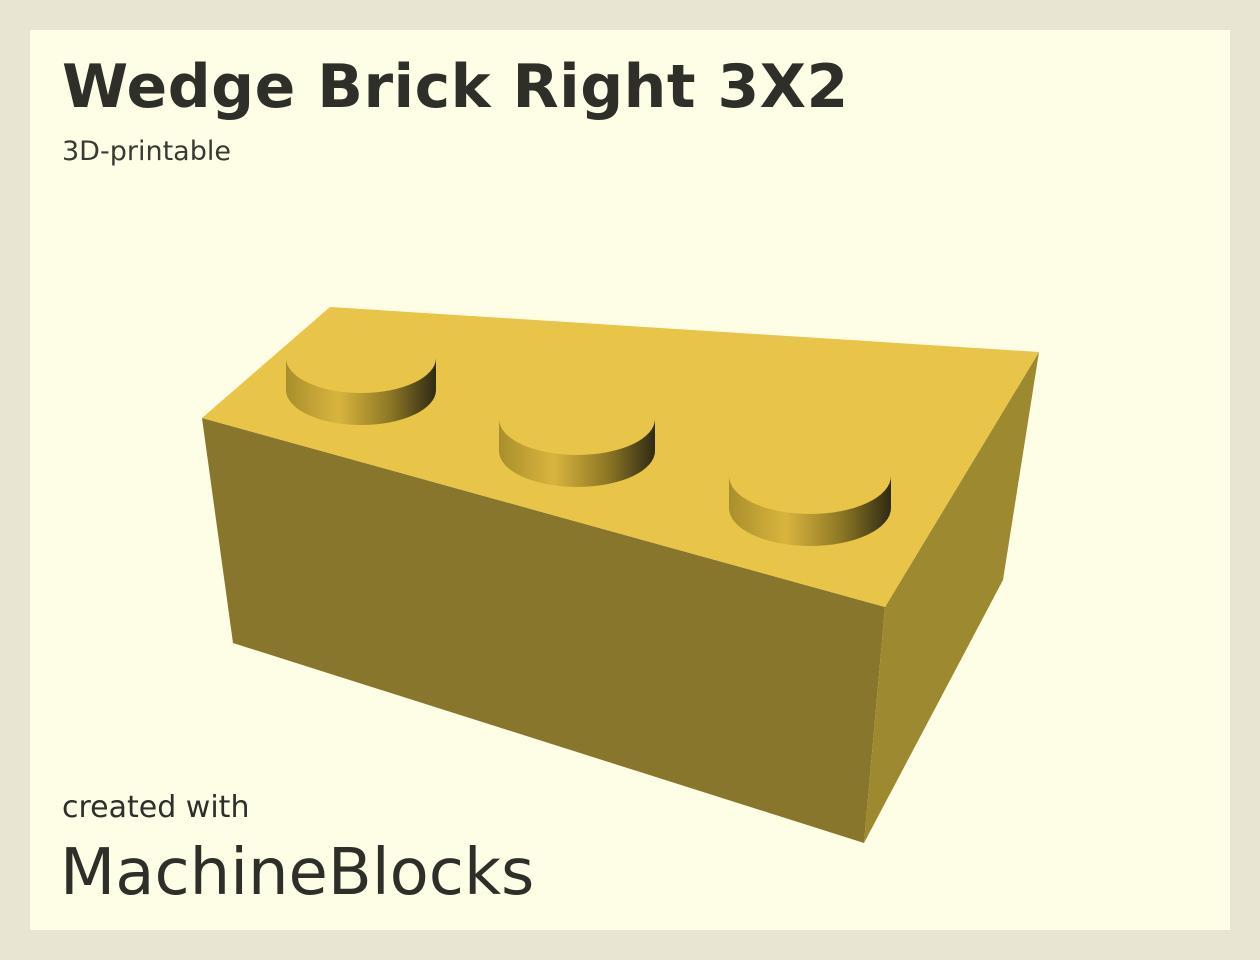 Image resolution: width=1260 pixels, height=960 pixels. Describe the element at coordinates (146, 151) in the screenshot. I see `subtitle: 3D-printable` at that location.